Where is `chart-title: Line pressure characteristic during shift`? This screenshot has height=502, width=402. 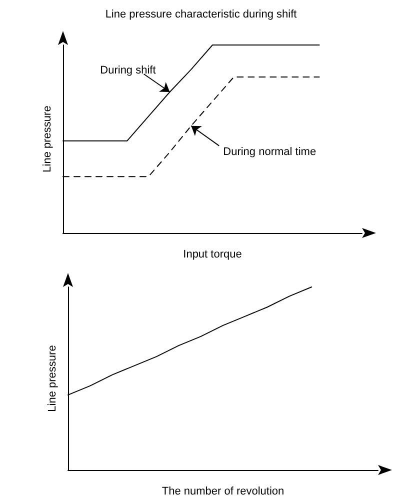
chart-title: Line pressure characteristic during shift is located at coordinates (201, 14).